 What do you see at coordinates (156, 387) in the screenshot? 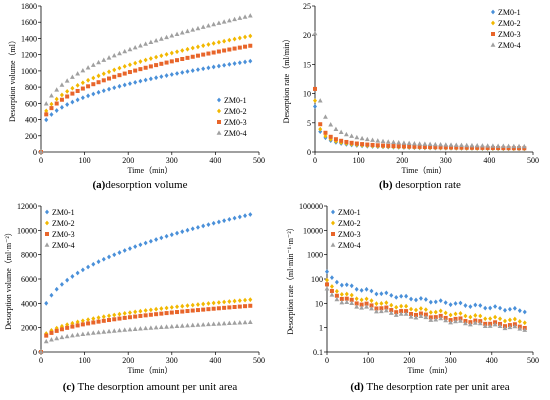
I see `panel-caption-text: The desorption amount per unit area` at bounding box center [156, 387].